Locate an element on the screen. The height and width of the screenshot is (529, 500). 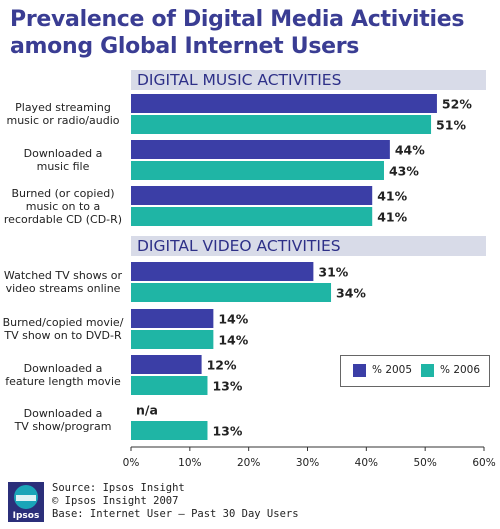
section-title-1: DIGITAL MUSIC ACTIVITIES is located at coordinates (239, 80).